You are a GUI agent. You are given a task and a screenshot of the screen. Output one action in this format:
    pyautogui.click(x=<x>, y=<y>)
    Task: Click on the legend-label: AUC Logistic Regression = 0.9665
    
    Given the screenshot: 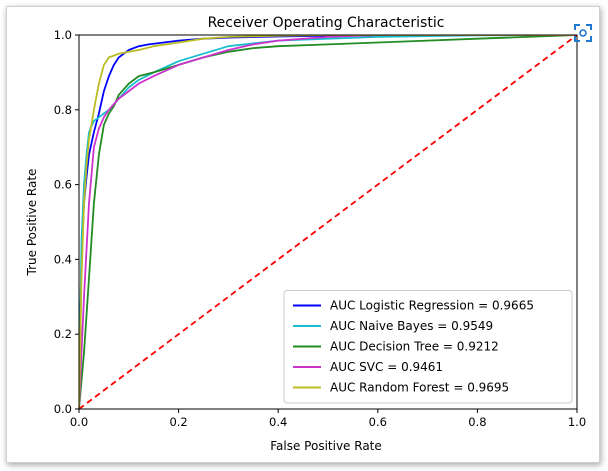 What is the action you would take?
    pyautogui.click(x=432, y=306)
    